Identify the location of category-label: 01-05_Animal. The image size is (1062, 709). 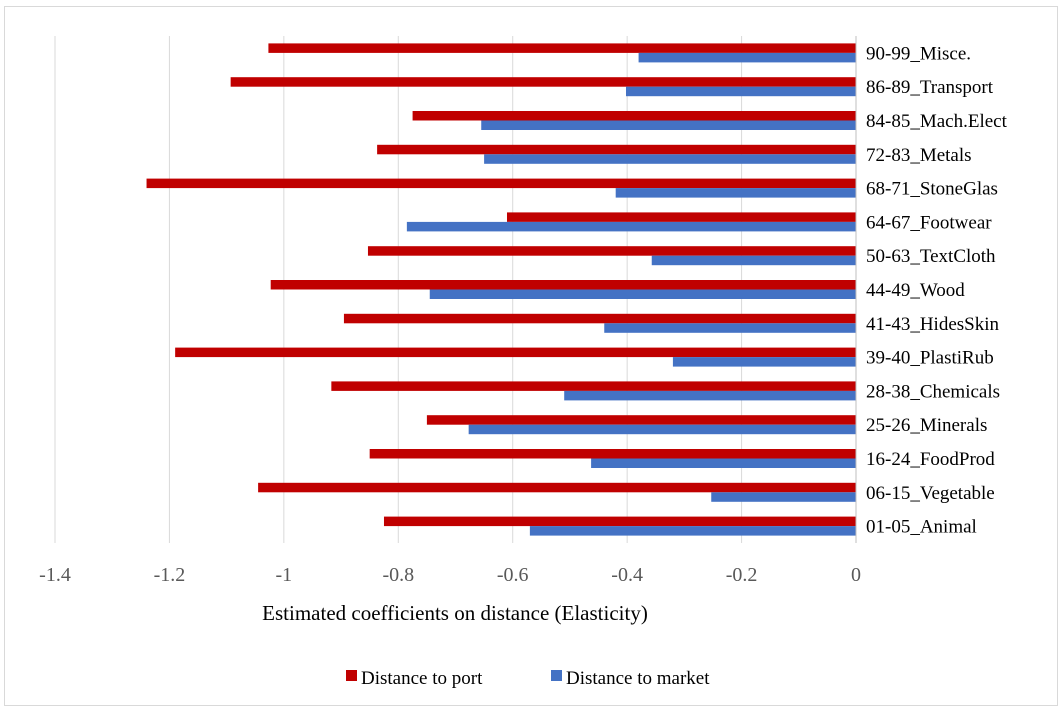
(921, 527).